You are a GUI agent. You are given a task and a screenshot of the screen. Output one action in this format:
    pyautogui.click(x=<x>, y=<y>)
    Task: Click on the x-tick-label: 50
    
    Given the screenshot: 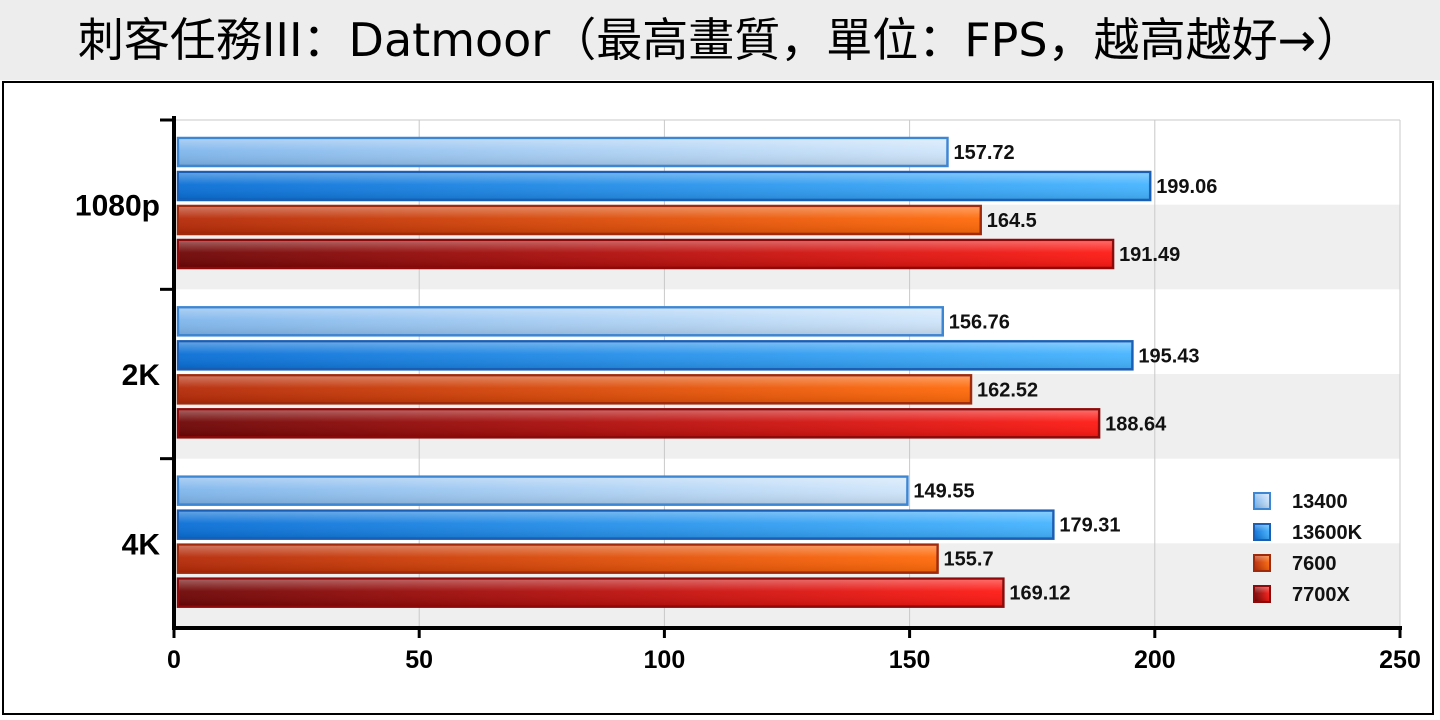 What is the action you would take?
    pyautogui.click(x=419, y=660)
    